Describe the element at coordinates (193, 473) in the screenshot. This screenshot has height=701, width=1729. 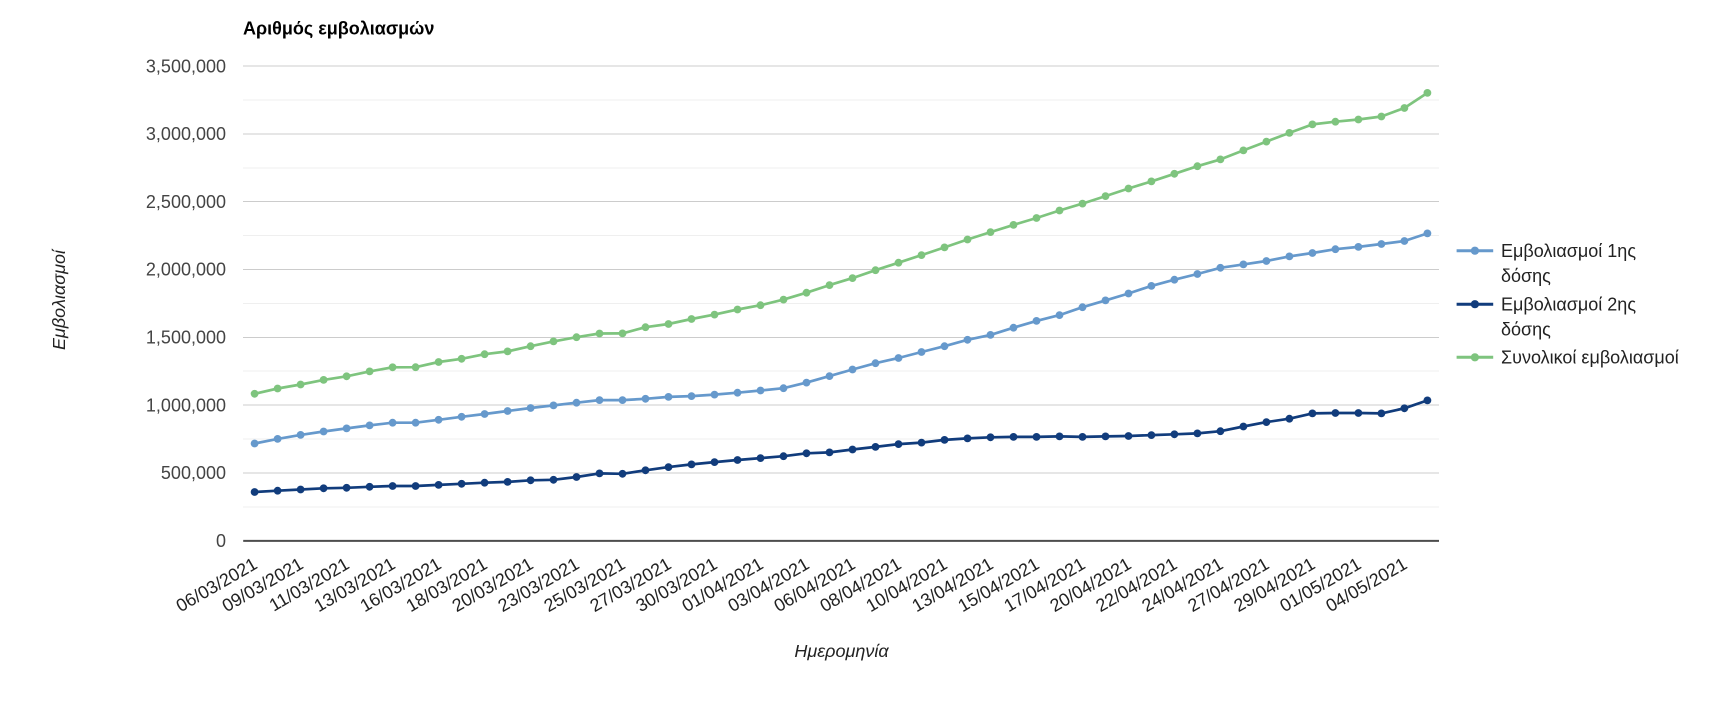
I see `svg-text: 500,000` at that location.